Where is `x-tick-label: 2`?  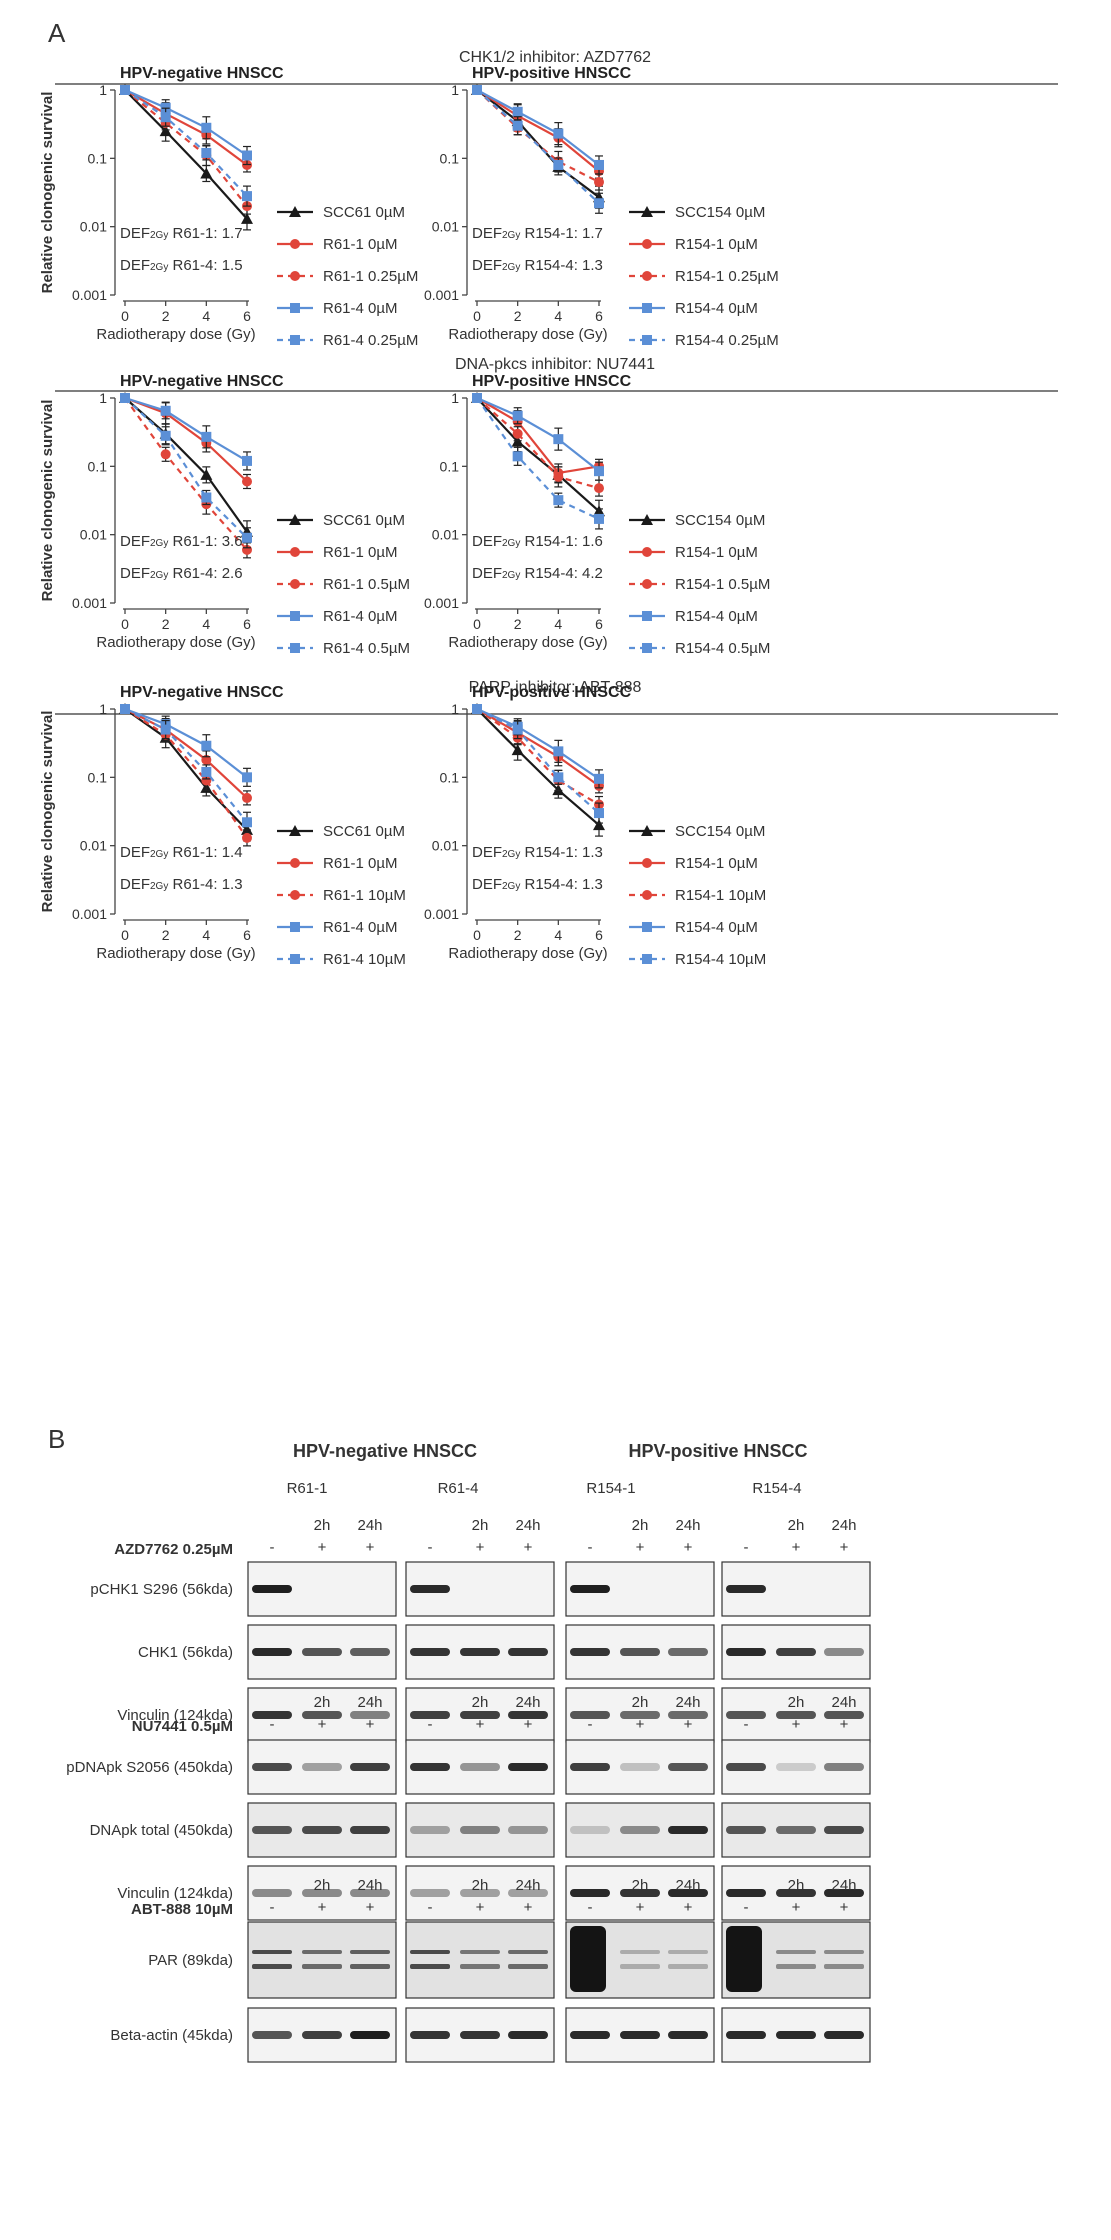 x-tick-label: 2 is located at coordinates (518, 624).